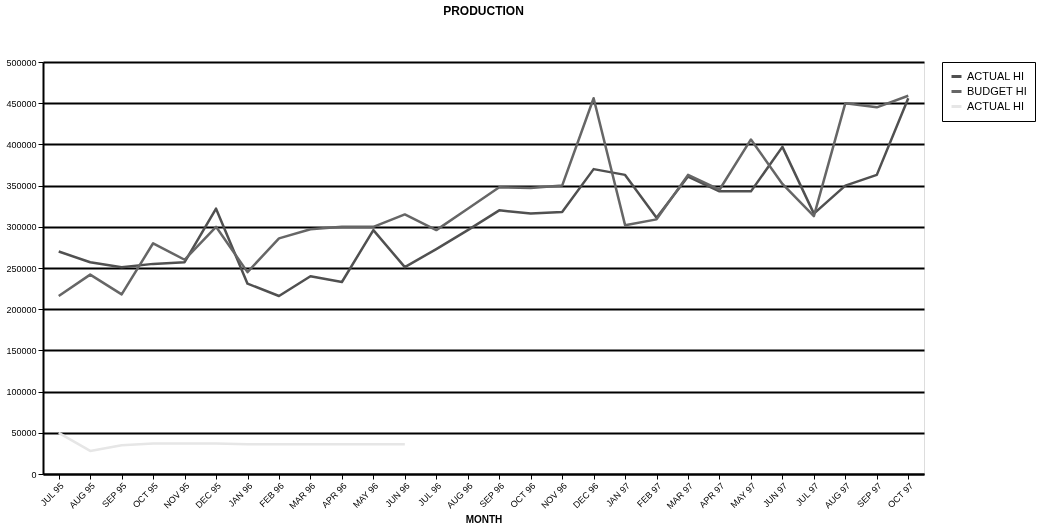 The height and width of the screenshot is (530, 1041). What do you see at coordinates (483, 11) in the screenshot?
I see `chart-title: PRODUCTION` at bounding box center [483, 11].